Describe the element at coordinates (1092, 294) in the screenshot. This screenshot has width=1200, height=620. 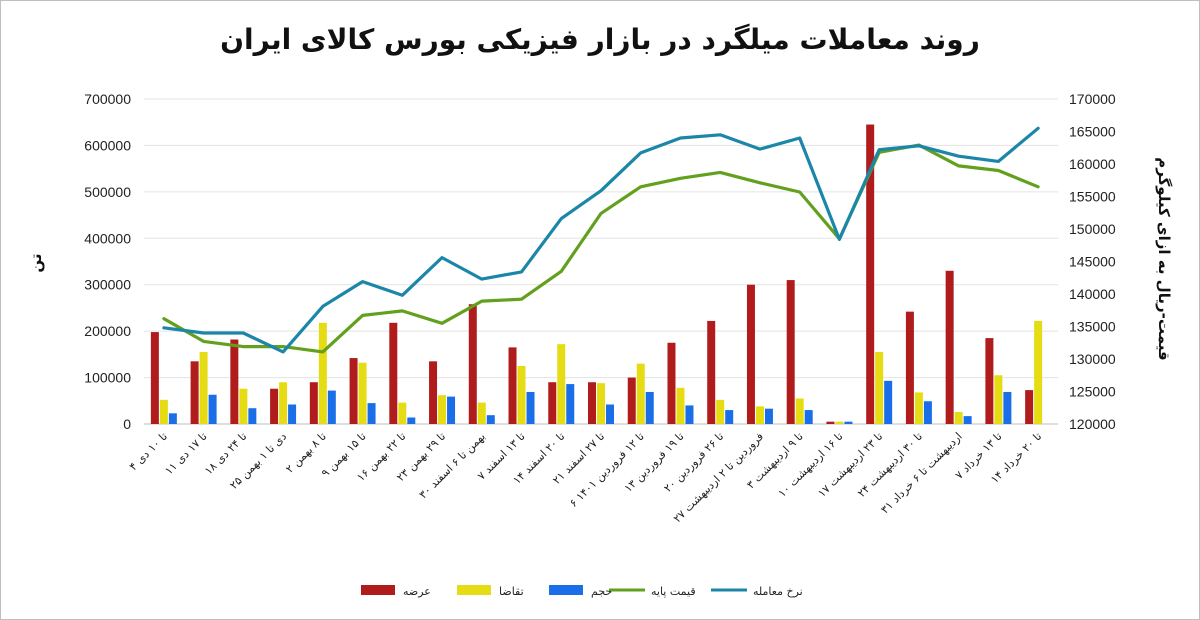
I see `right-tick-label: 140000` at that location.